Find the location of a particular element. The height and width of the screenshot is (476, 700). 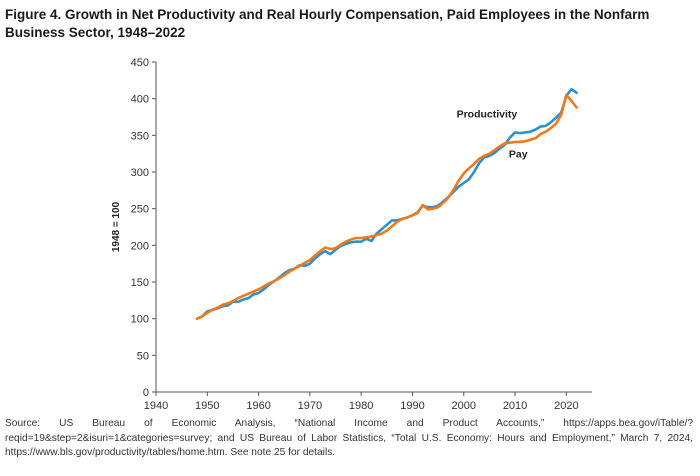

y-tick-label: 50 is located at coordinates (143, 356).